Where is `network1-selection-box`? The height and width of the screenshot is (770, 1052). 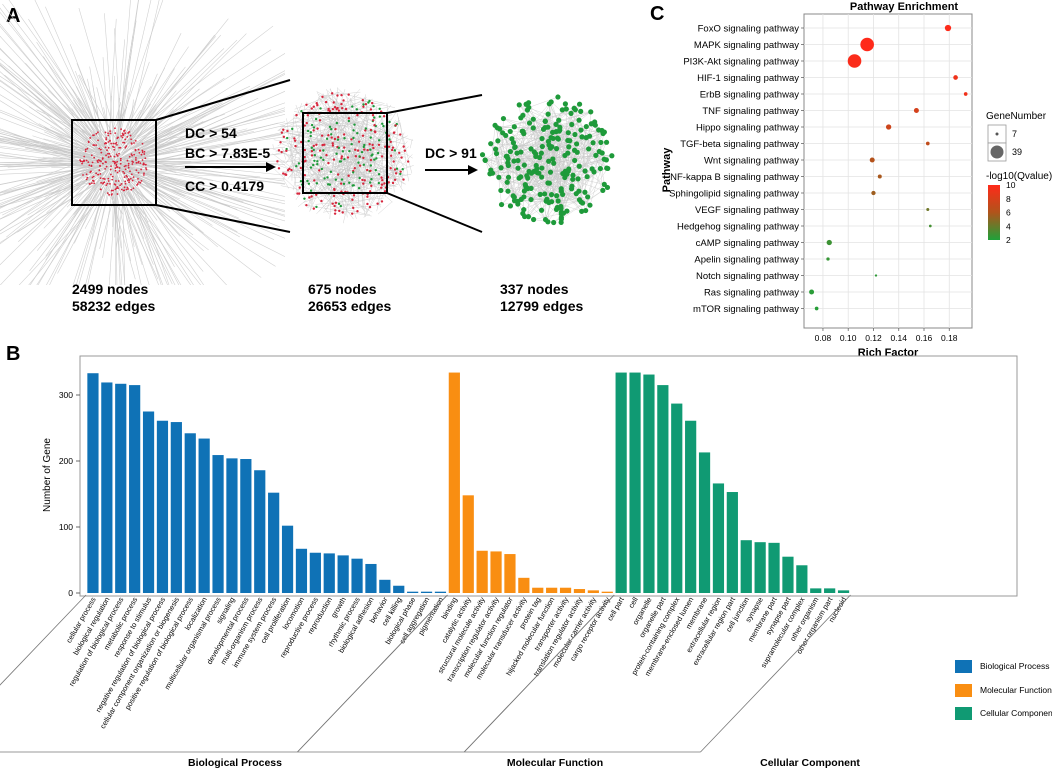 network1-selection-box is located at coordinates (114, 162).